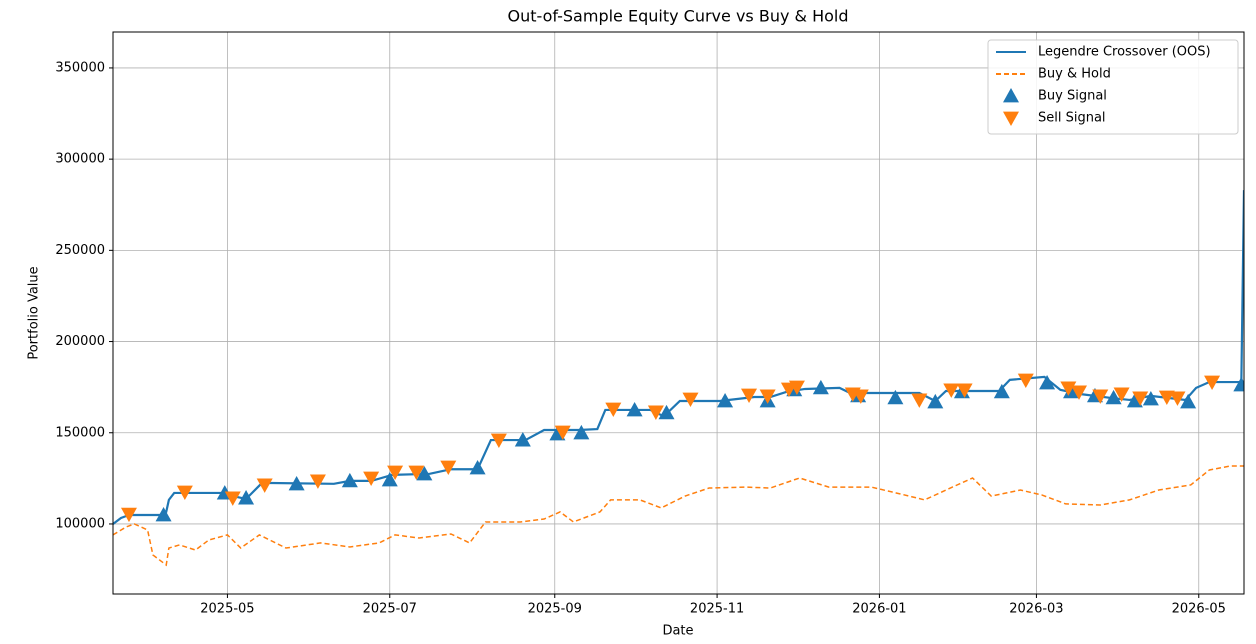 The width and height of the screenshot is (1256, 644). Describe the element at coordinates (1199, 609) in the screenshot. I see `x-tick-label: 2026-05` at that location.